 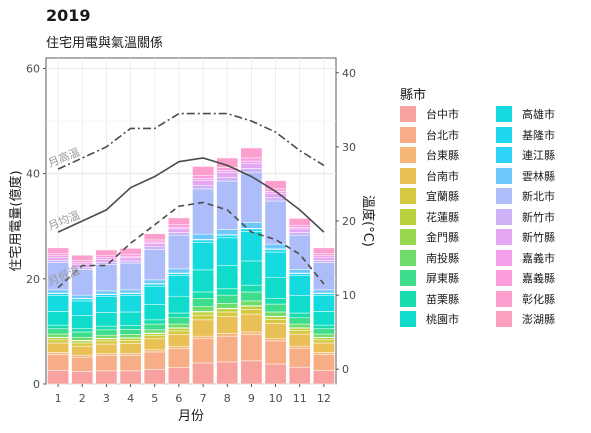 What do you see at coordinates (300, 398) in the screenshot?
I see `x-tick-label: 11` at bounding box center [300, 398].